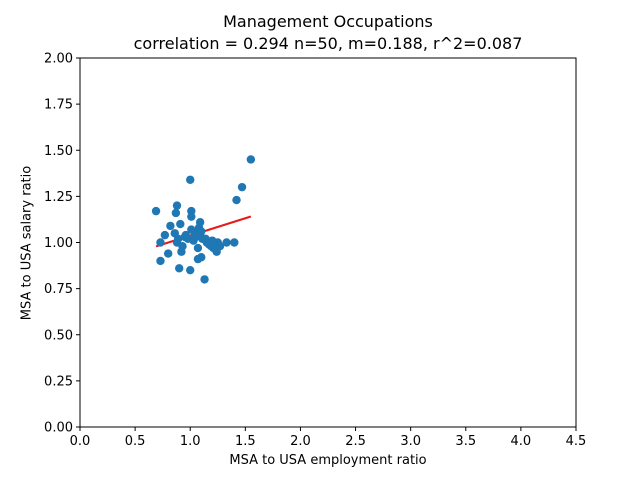 This screenshot has width=640, height=480. Describe the element at coordinates (521, 441) in the screenshot. I see `x-tick-label: 4.0` at that location.